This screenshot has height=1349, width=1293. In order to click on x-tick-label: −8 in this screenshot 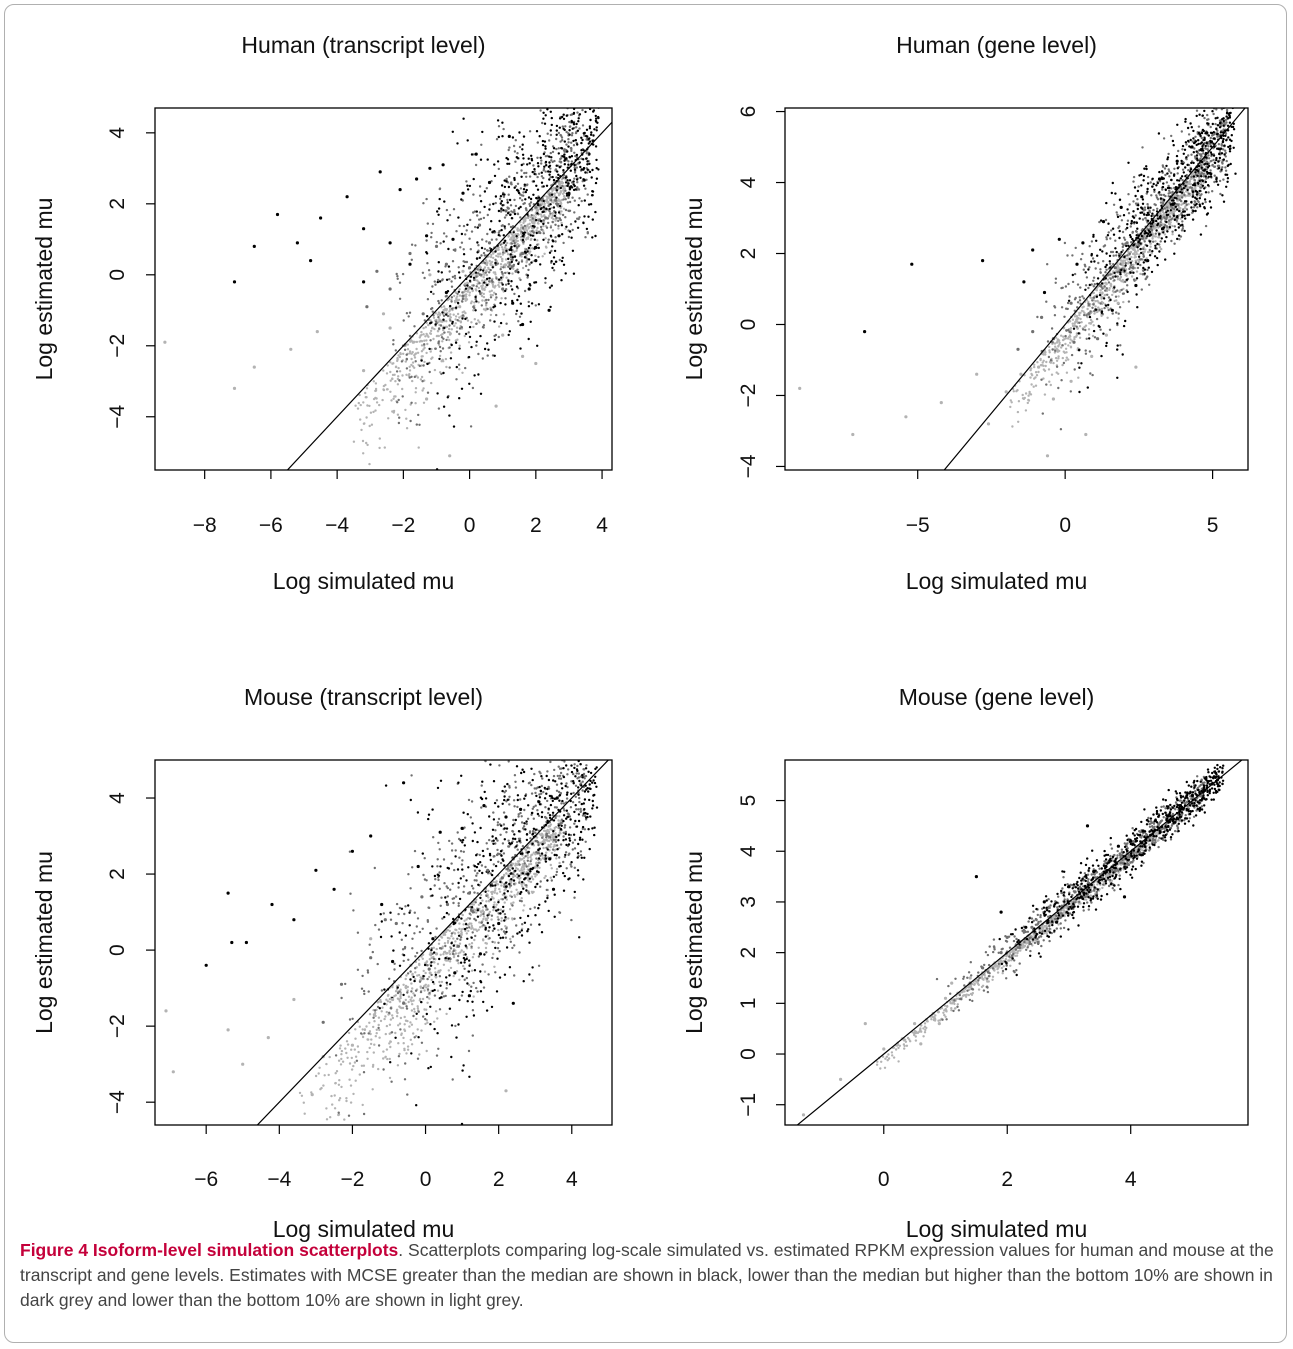, I will do `click(205, 525)`.